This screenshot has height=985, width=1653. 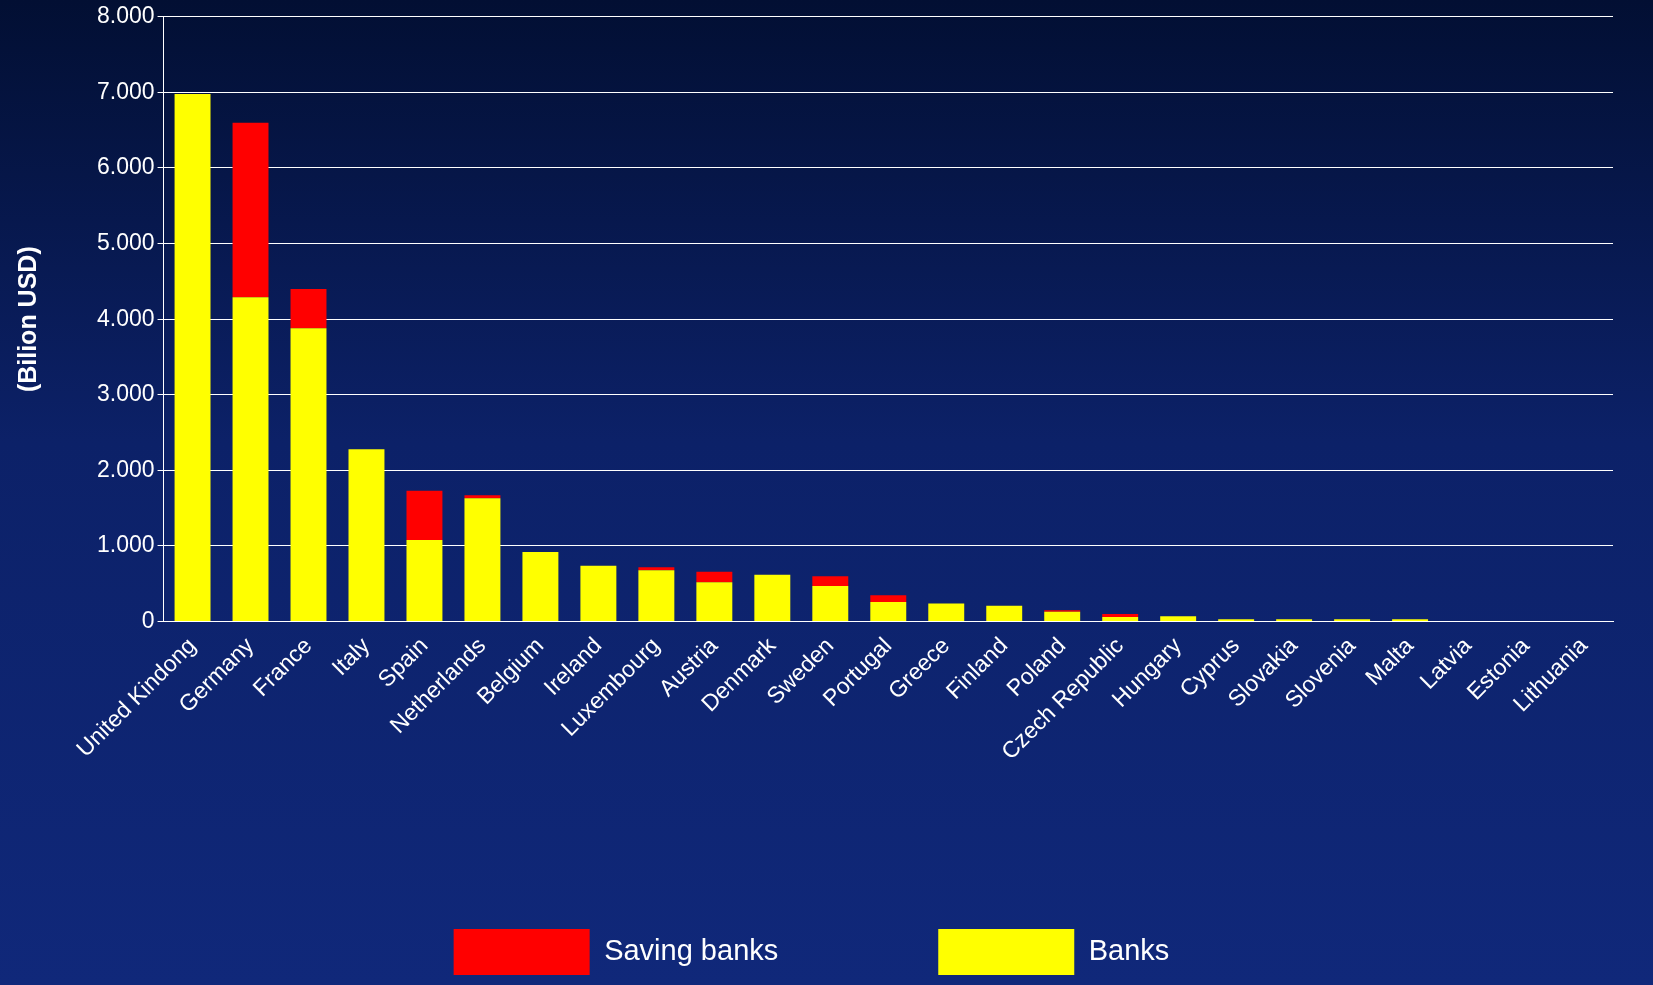 I want to click on y-tick-label: 3.000, so click(x=125, y=393).